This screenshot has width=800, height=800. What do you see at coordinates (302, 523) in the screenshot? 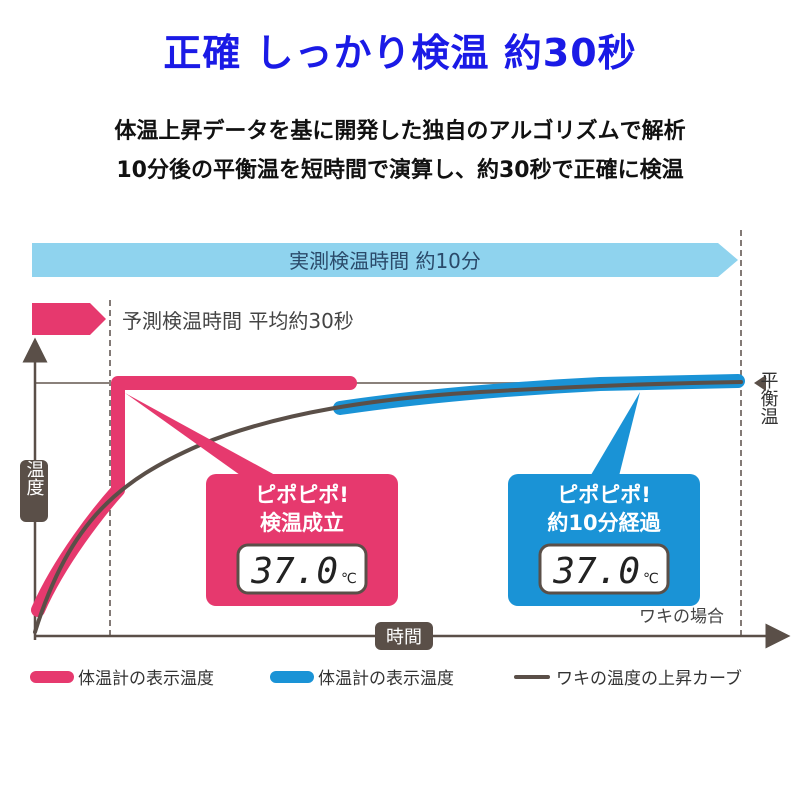
I see `predict-callout-line2: 検温成立` at bounding box center [302, 523].